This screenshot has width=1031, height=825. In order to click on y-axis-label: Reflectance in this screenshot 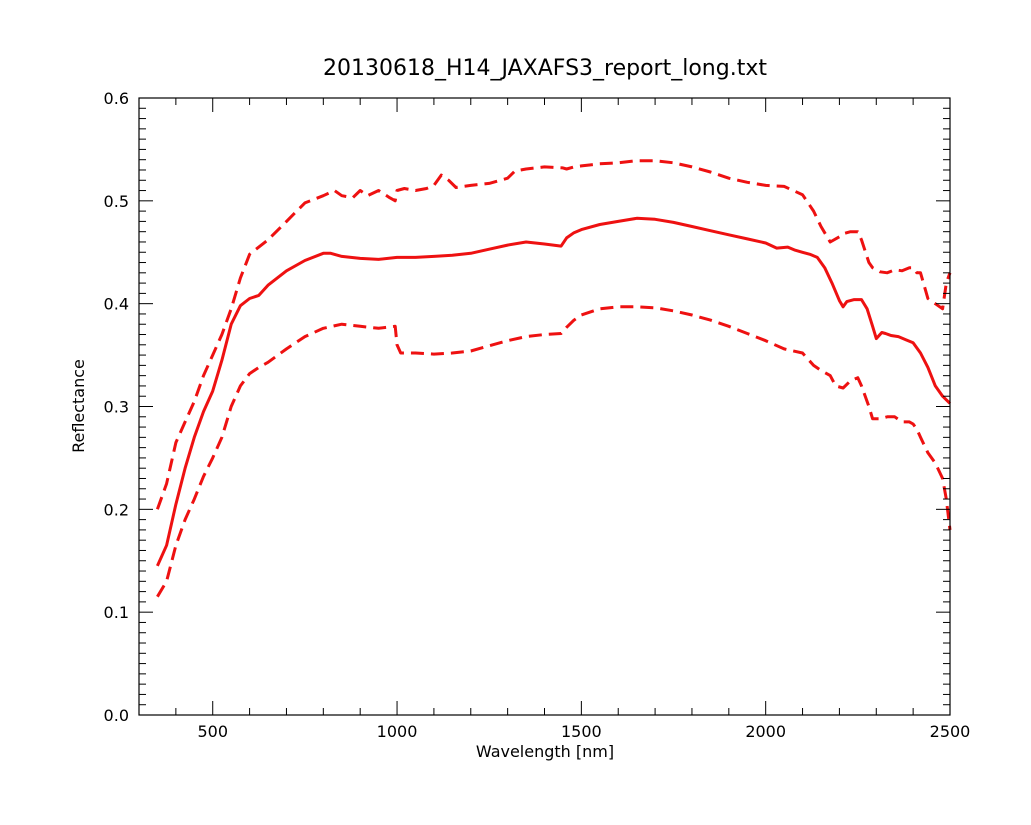, I will do `click(78, 406)`.